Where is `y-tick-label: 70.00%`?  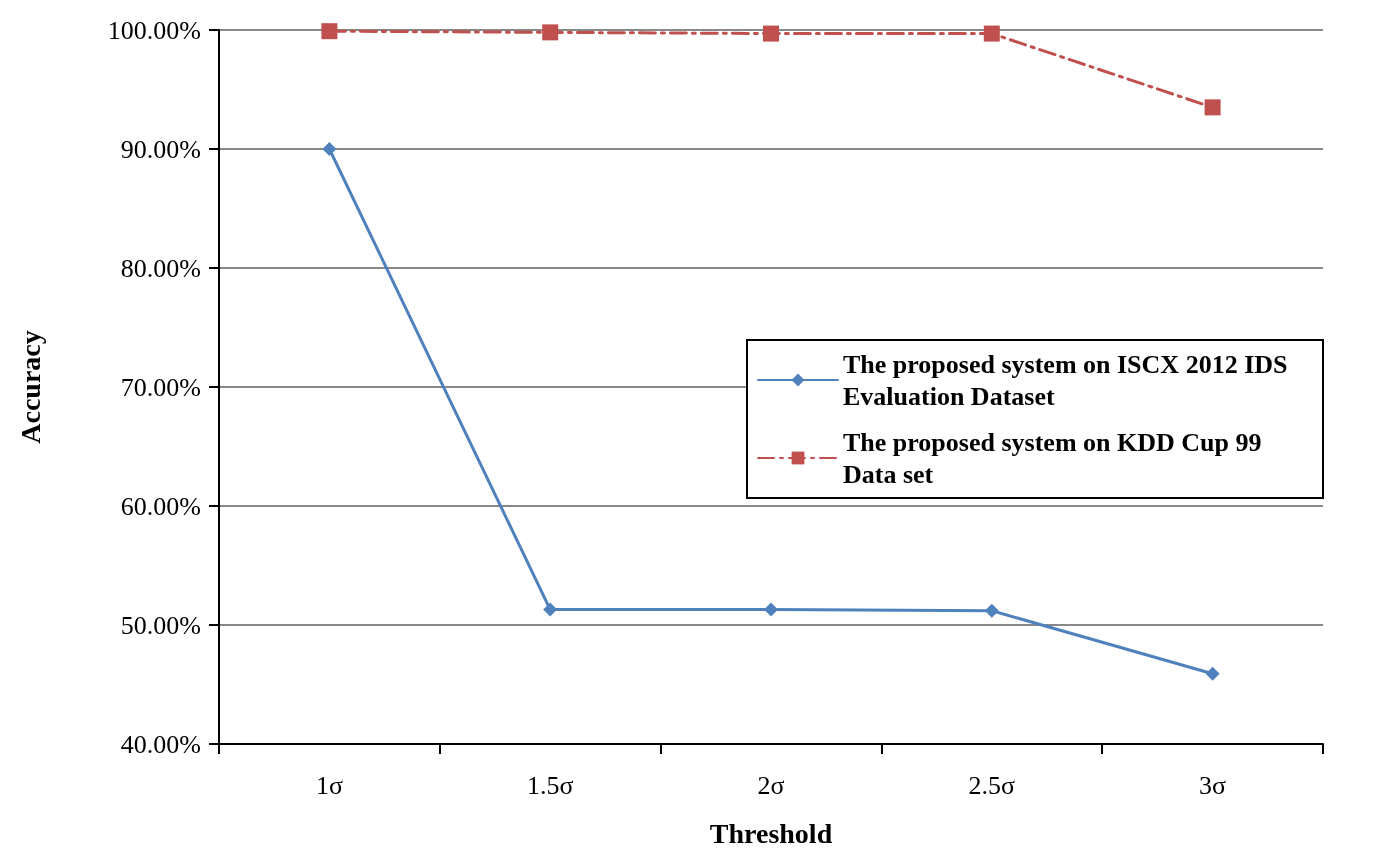
y-tick-label: 70.00% is located at coordinates (160, 387).